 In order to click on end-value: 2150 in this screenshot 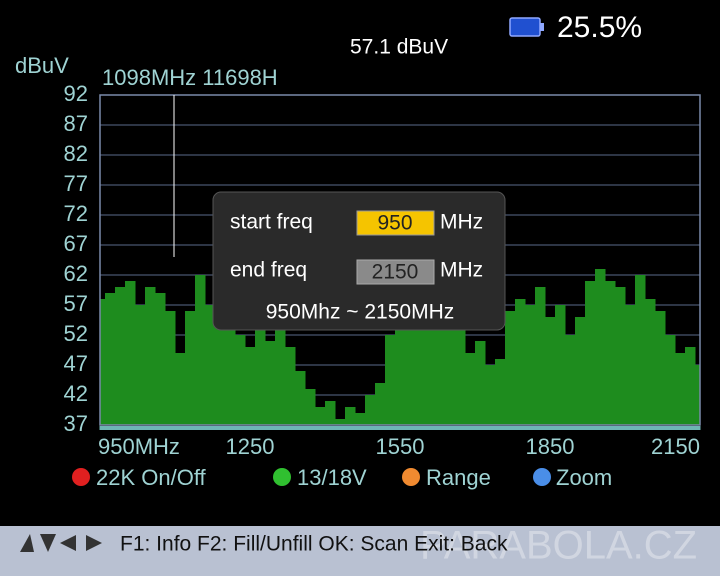, I will do `click(395, 272)`.